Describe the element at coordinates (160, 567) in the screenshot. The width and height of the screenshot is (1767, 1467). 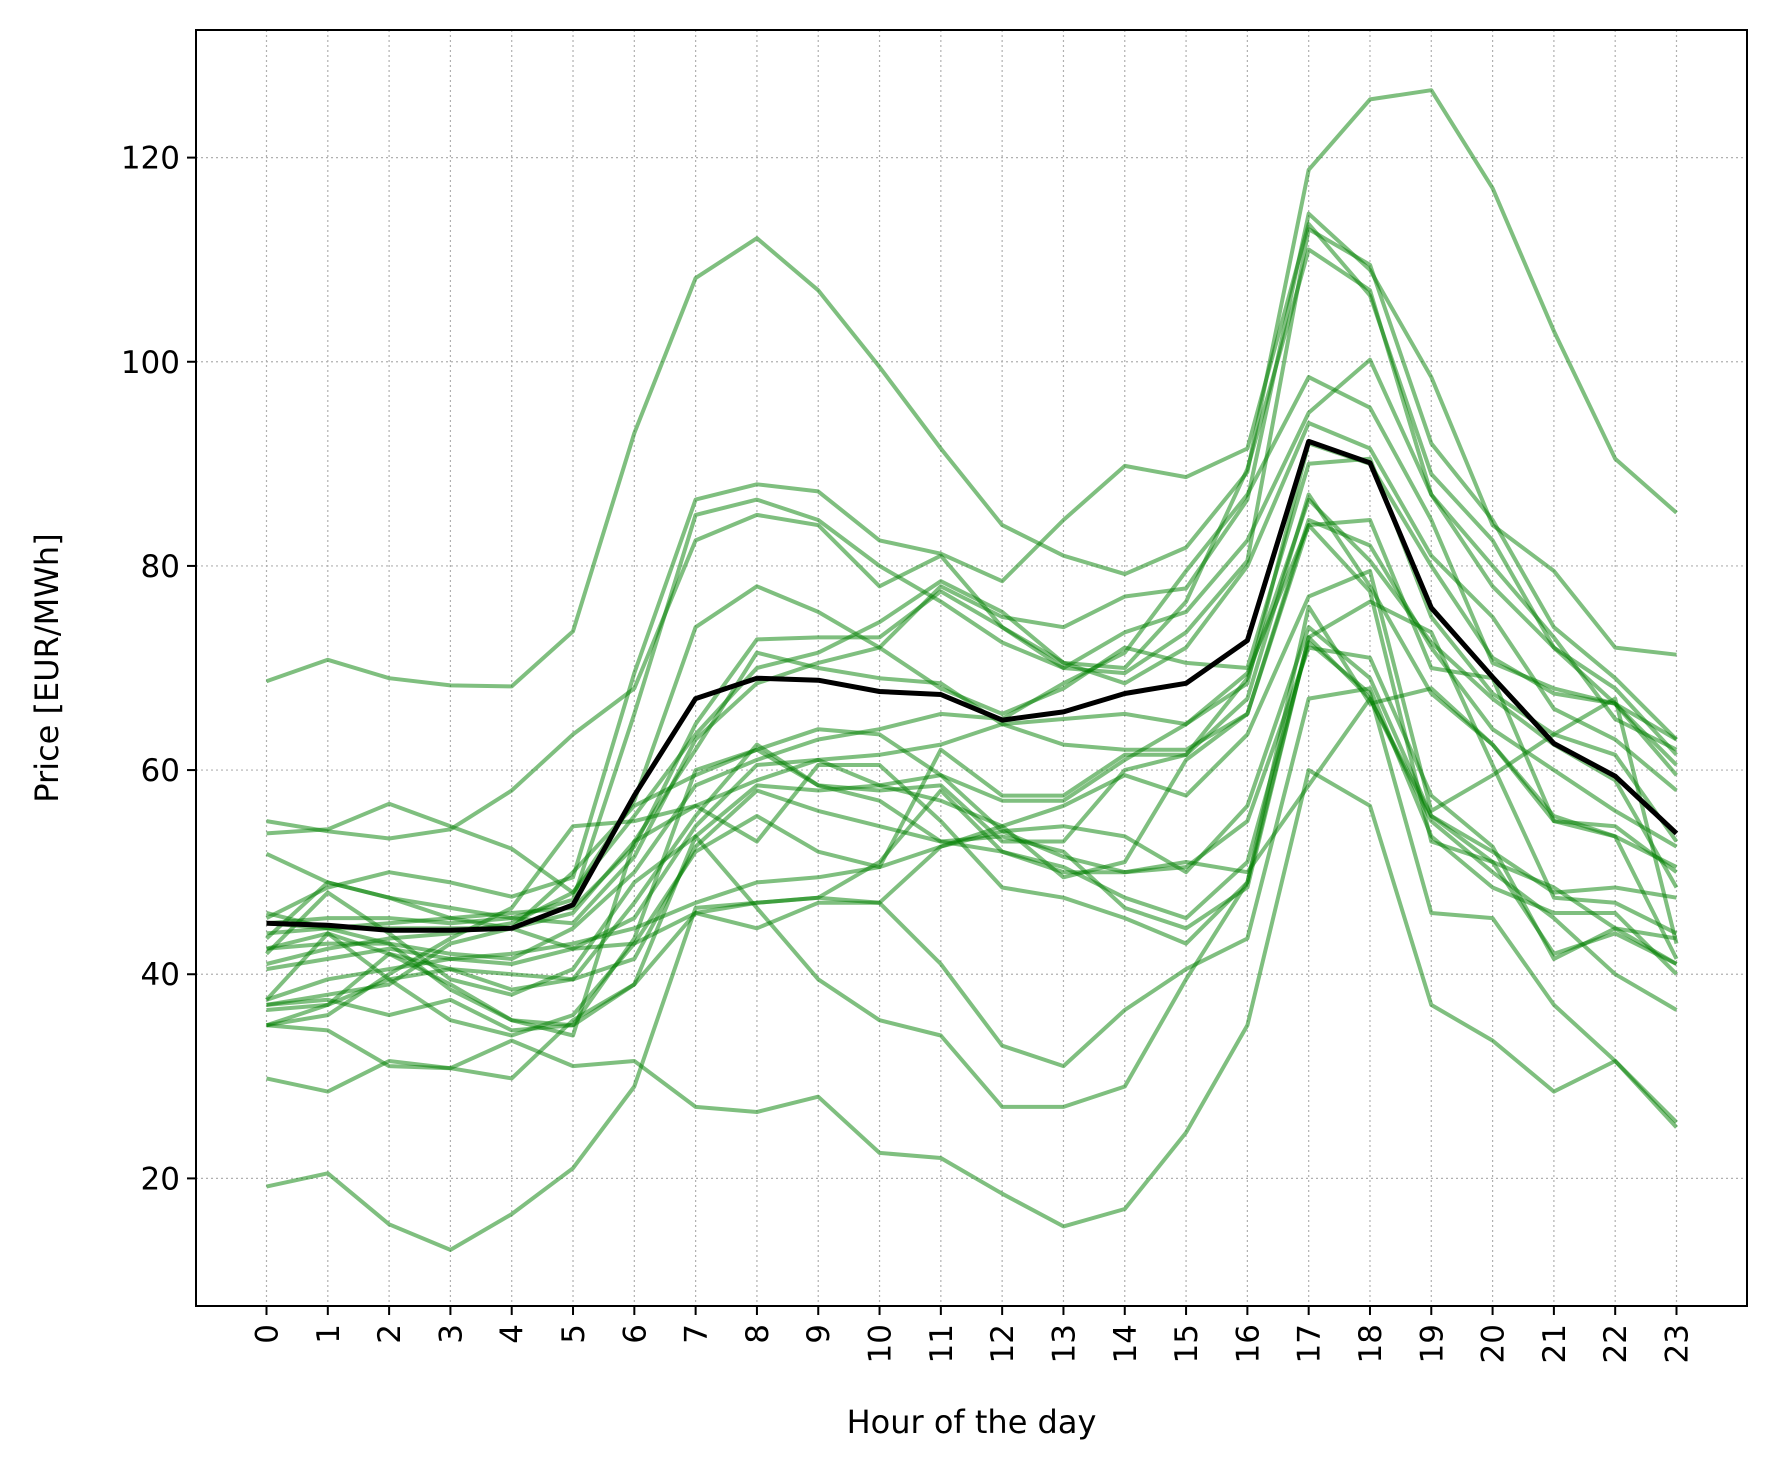
I see `y-tick-label: 80` at that location.